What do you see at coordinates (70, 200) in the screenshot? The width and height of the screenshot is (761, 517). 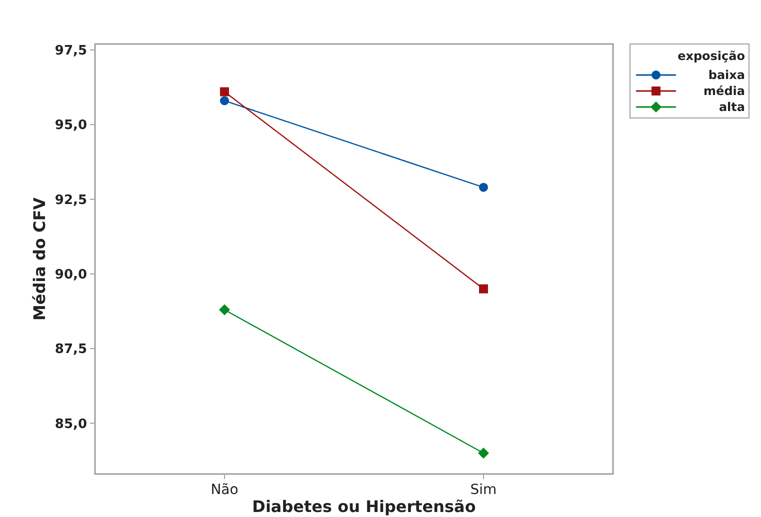 I see `y-tick-label: 92,5` at bounding box center [70, 200].